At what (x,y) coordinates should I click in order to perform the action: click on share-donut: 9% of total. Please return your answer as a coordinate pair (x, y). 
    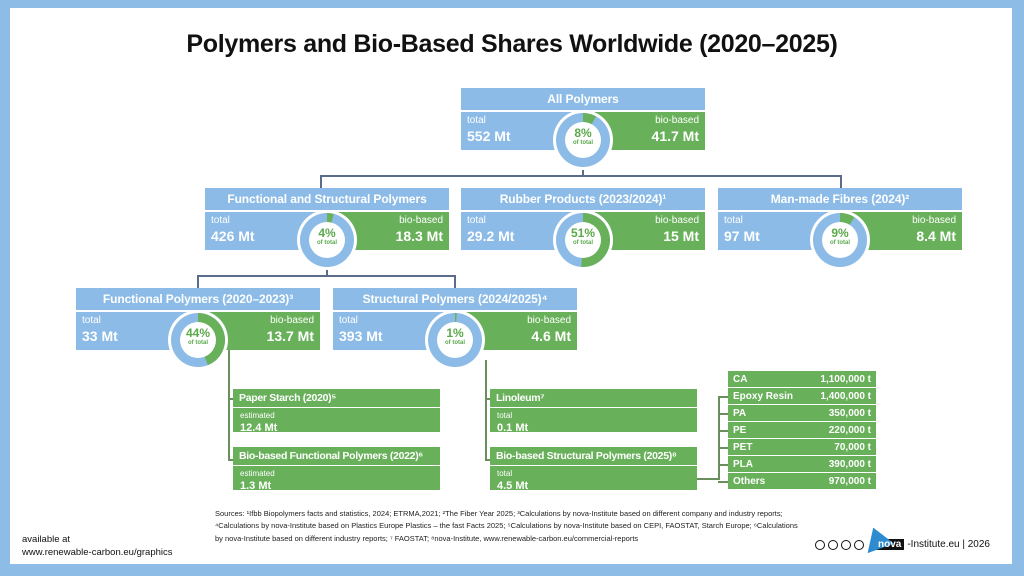
    Looking at the image, I should click on (840, 240).